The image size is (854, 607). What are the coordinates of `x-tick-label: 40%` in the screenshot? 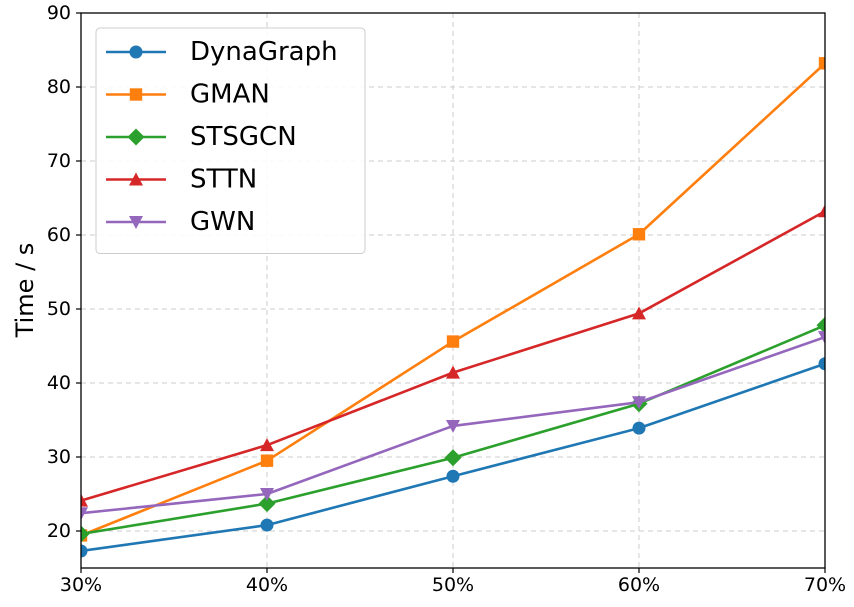 It's located at (267, 585).